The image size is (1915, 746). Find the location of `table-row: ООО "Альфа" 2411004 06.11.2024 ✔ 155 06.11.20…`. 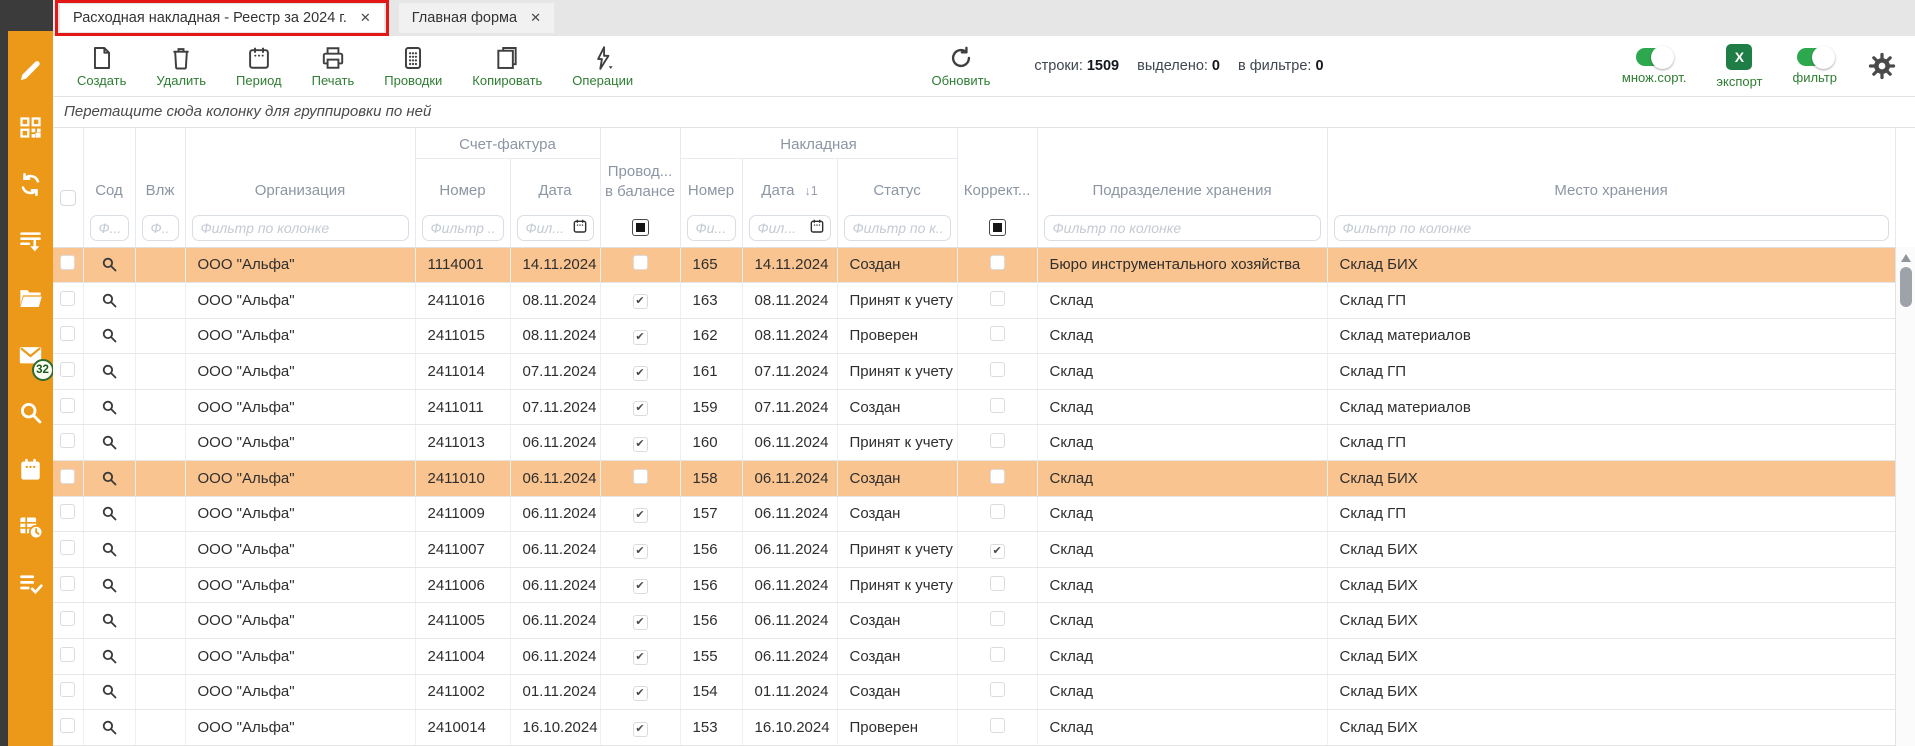

table-row: ООО "Альфа" 2411004 06.11.2024 ✔ 155 06.11.20… is located at coordinates (974, 656).